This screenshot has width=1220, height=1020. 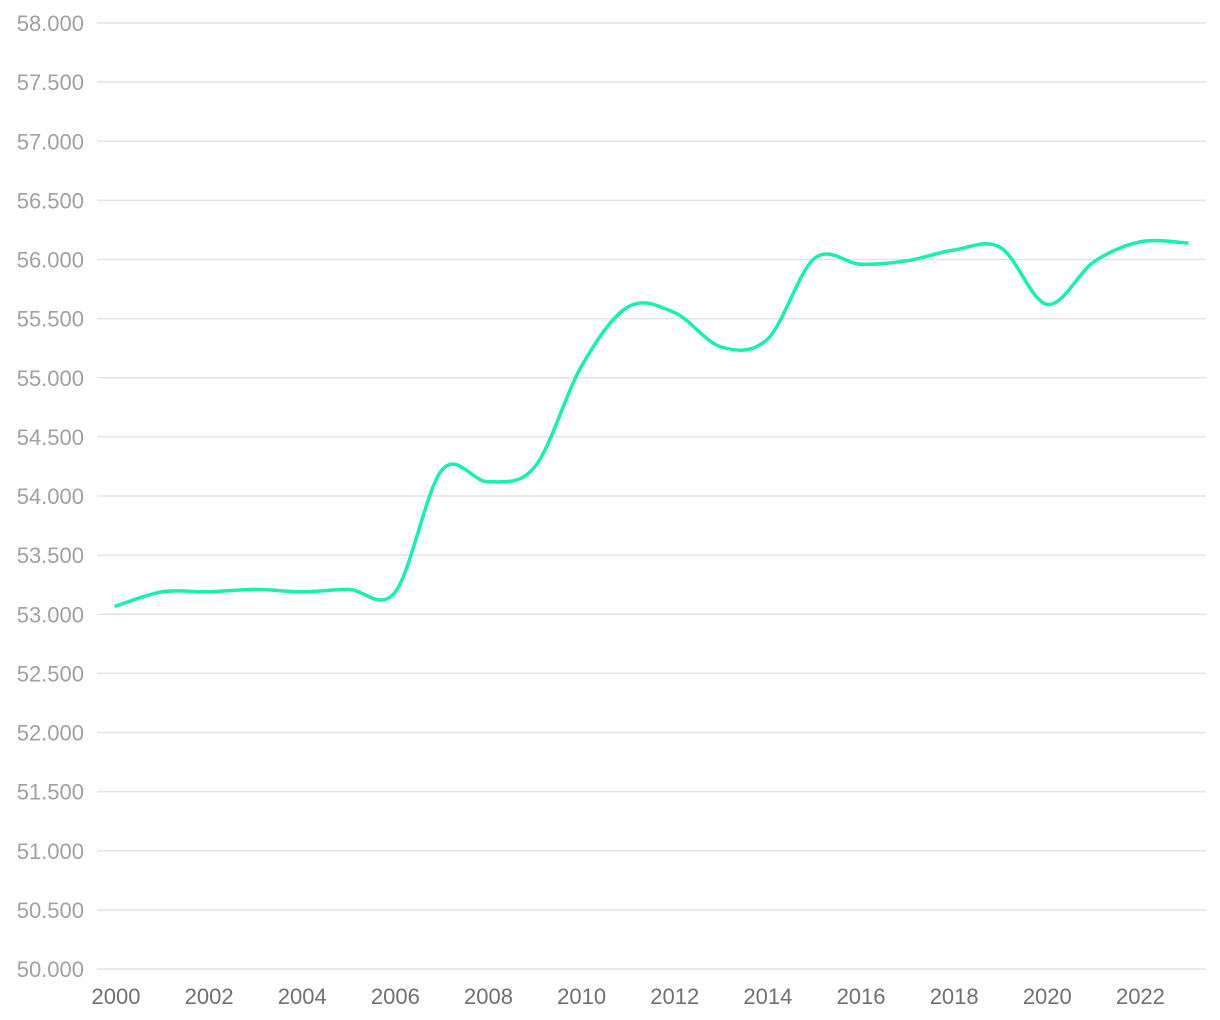 I want to click on y-tick-label: 54.500, so click(x=50, y=437).